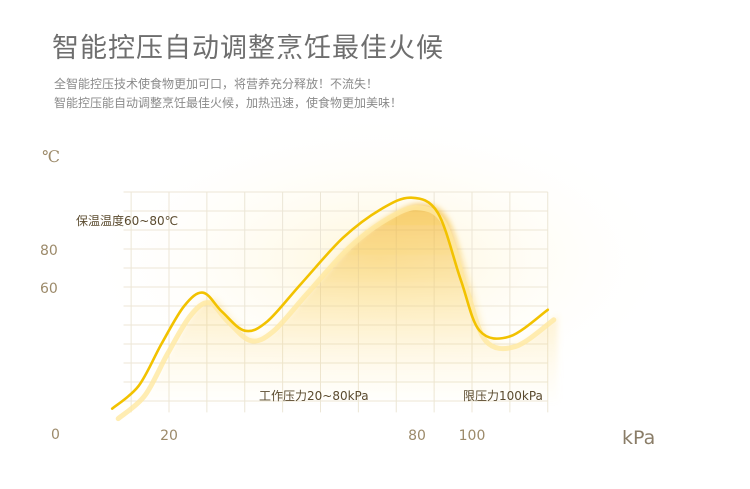 This screenshot has width=750, height=489. What do you see at coordinates (49, 289) in the screenshot?
I see `y-tick-60: 60` at bounding box center [49, 289].